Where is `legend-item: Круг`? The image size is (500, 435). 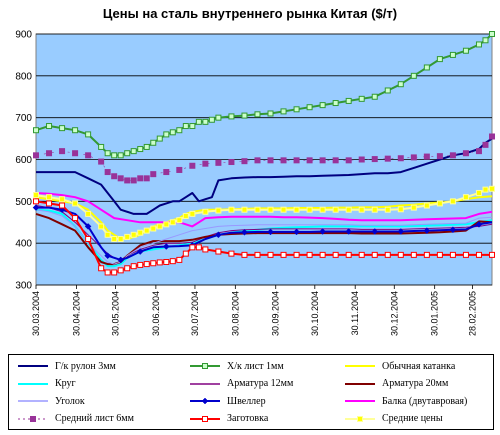 legend-item: Круг is located at coordinates (46, 384).